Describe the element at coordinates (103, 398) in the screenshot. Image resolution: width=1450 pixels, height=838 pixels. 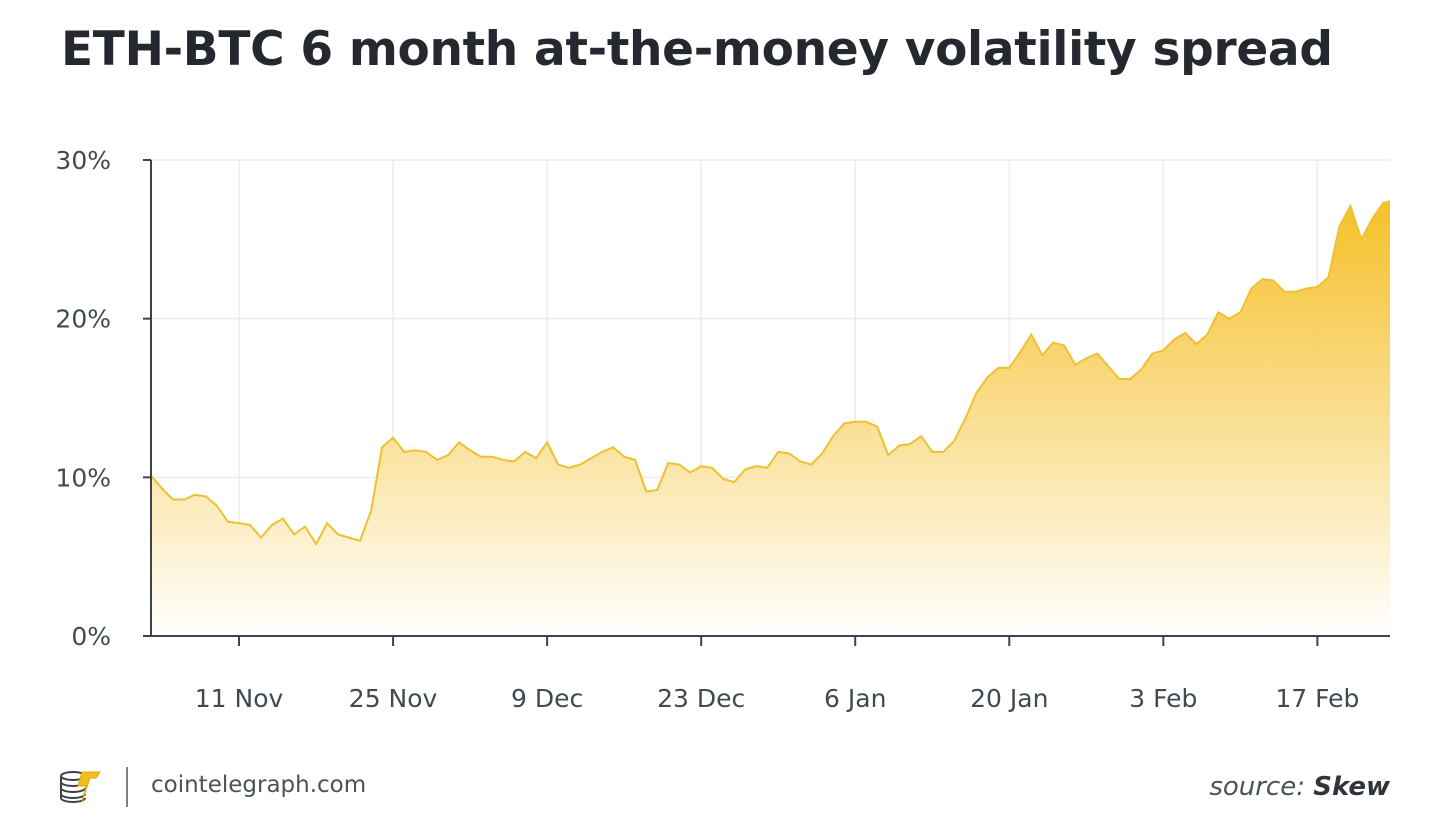
I see `y-axis-ticks: 0% 10% 20% 30%` at that location.